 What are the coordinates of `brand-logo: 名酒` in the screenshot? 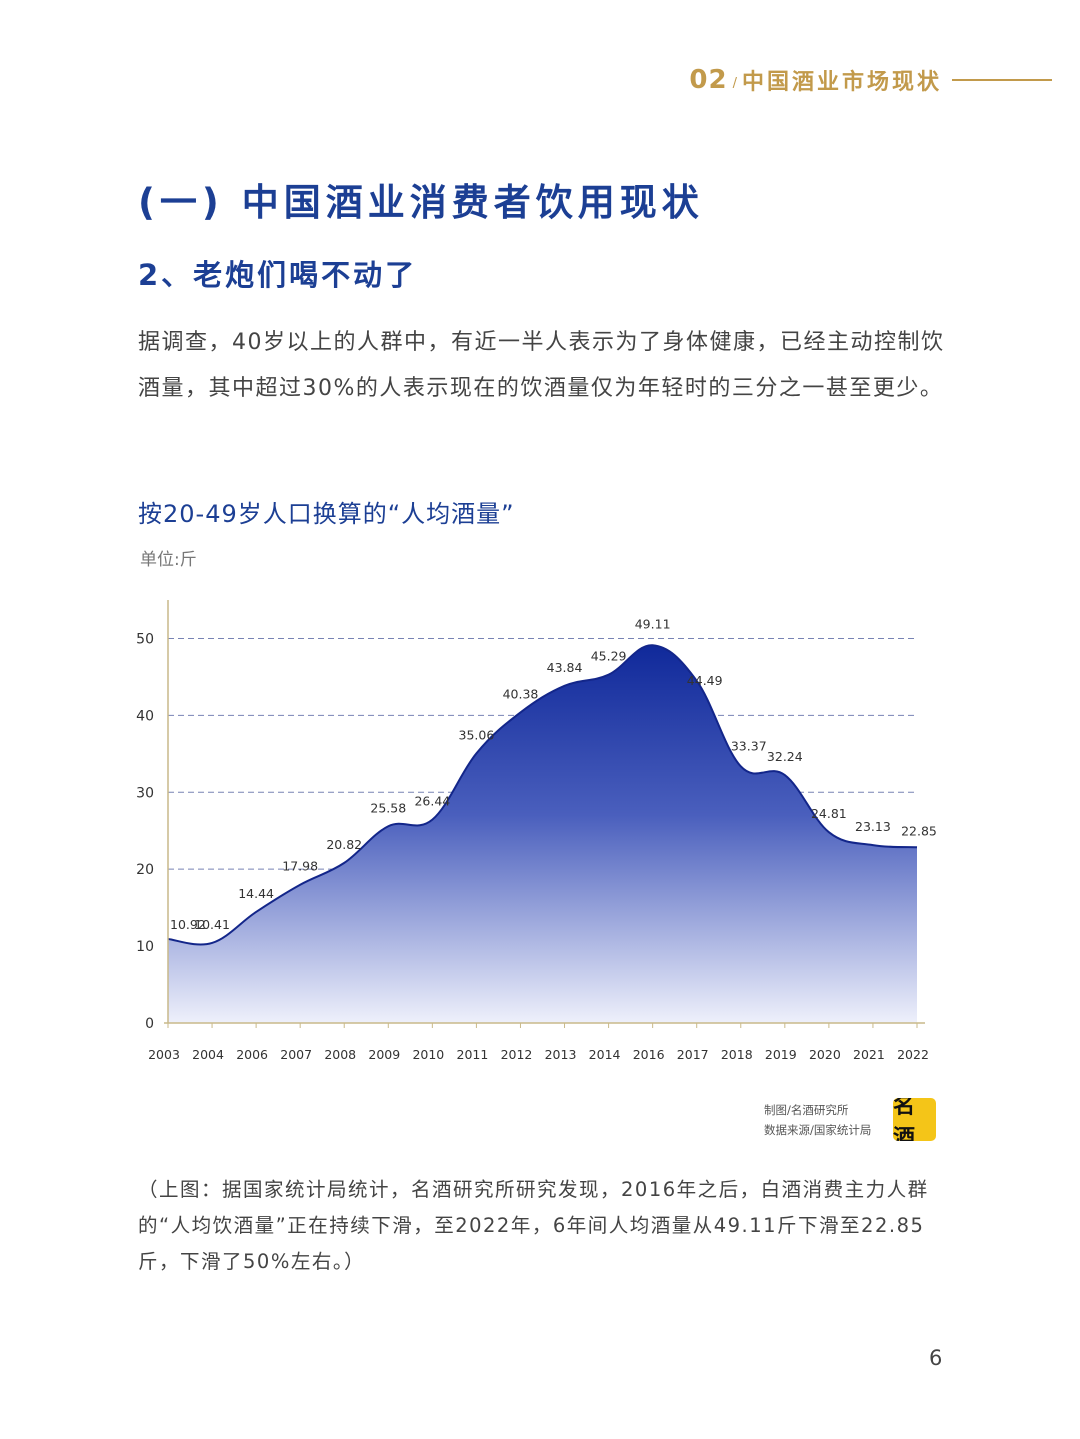 It's located at (914, 1119).